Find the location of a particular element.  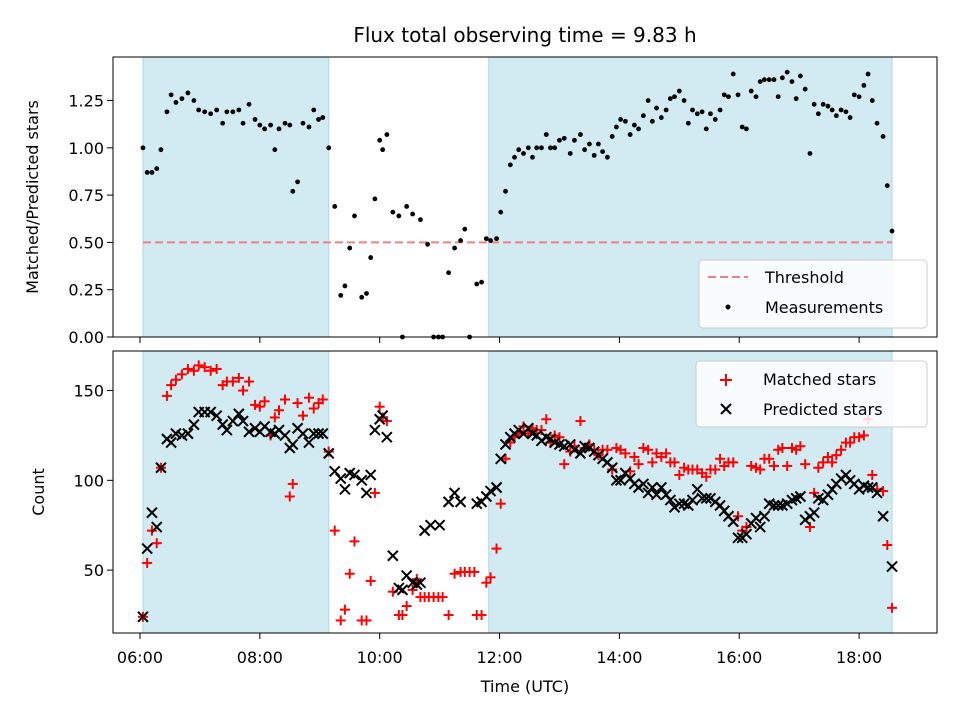

top-legend: Threshold Measurements is located at coordinates (813, 294).